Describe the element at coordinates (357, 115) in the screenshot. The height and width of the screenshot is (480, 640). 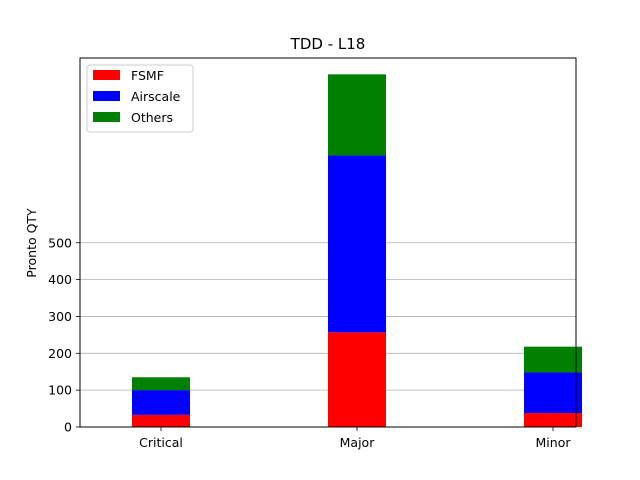
I see `bar-others-major` at that location.